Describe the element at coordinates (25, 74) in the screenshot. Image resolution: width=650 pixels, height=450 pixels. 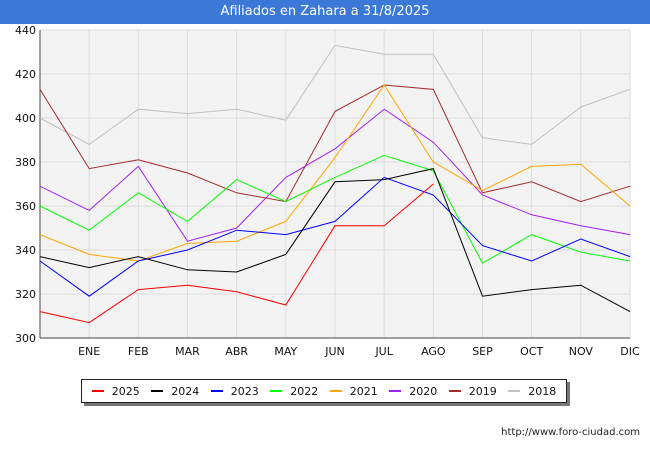
I see `y-tick-label: 420` at that location.